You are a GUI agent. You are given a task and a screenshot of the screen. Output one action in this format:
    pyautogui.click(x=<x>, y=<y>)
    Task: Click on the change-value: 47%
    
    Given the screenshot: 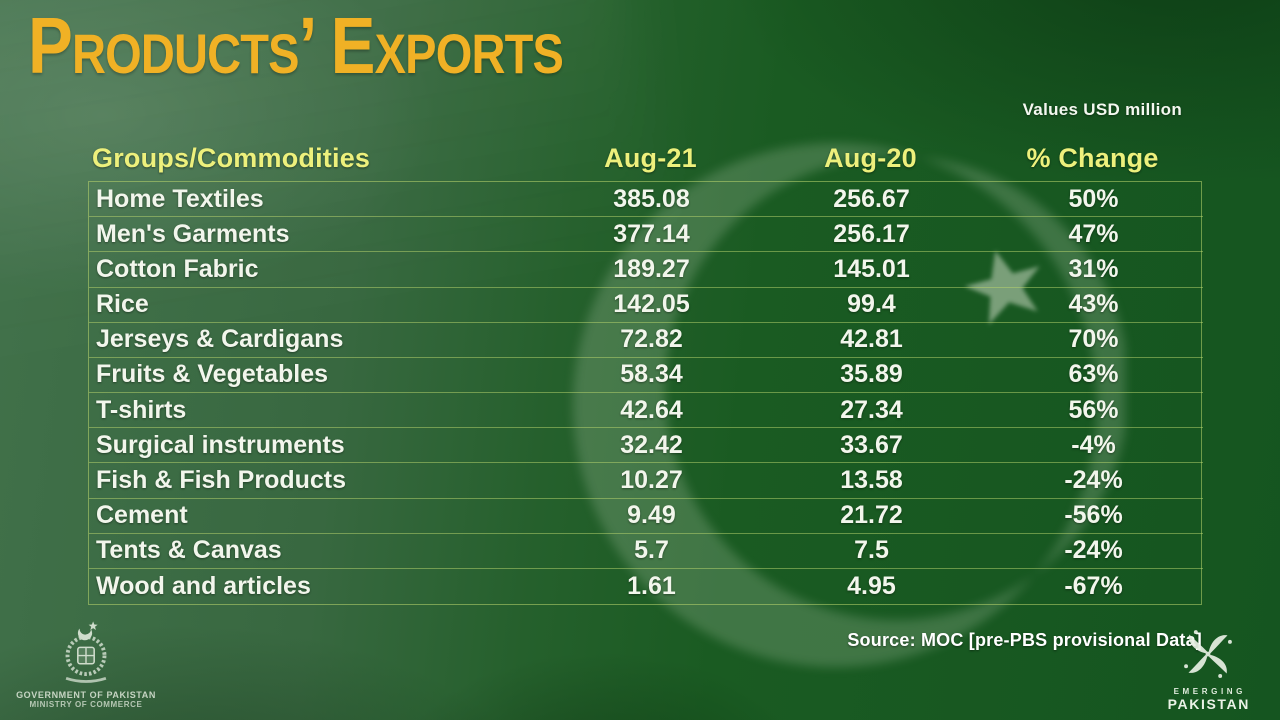 What is the action you would take?
    pyautogui.click(x=1093, y=233)
    